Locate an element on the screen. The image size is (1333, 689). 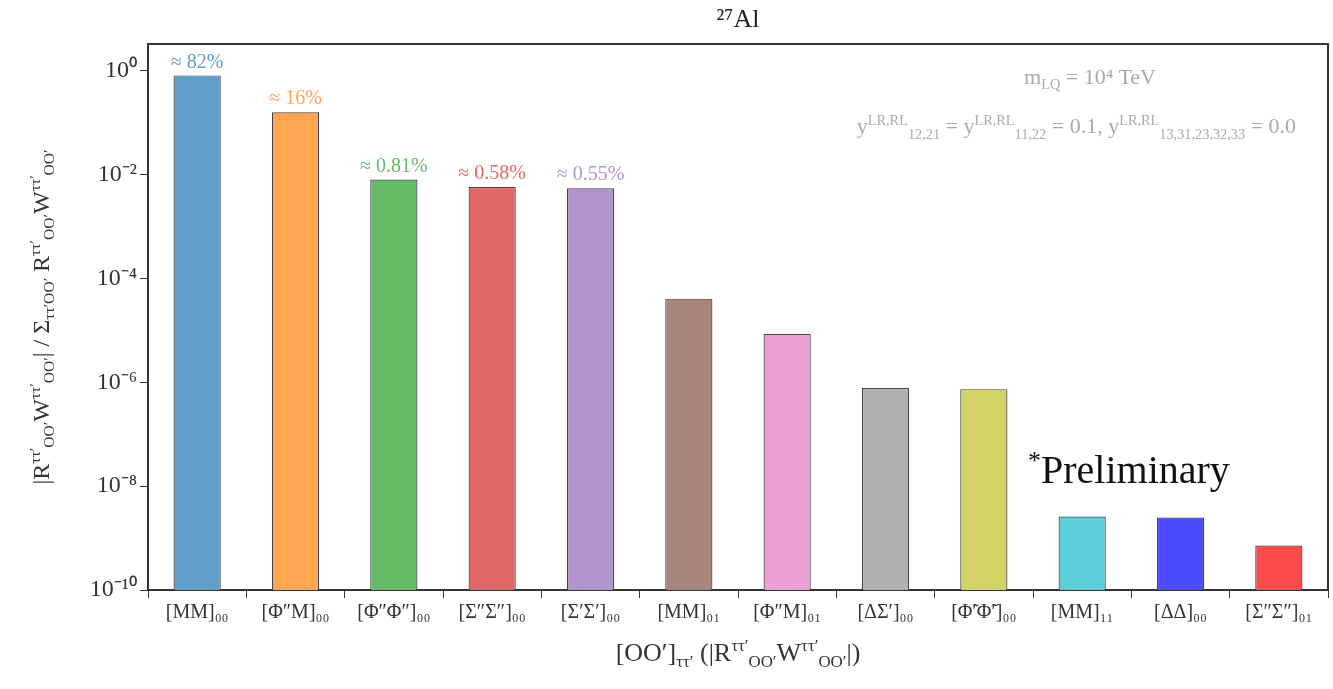
x-tick-label: [ΔΔ]₀₀ is located at coordinates (1181, 611).